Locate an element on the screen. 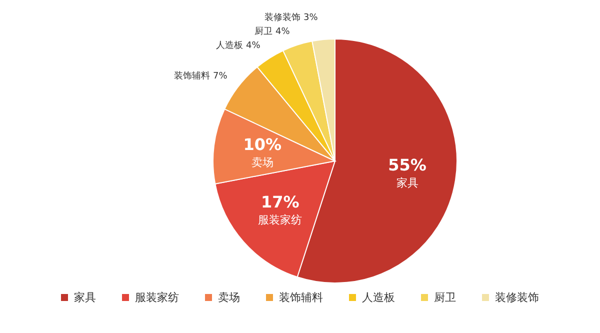  legend-label: 装修装饰 is located at coordinates (517, 297).